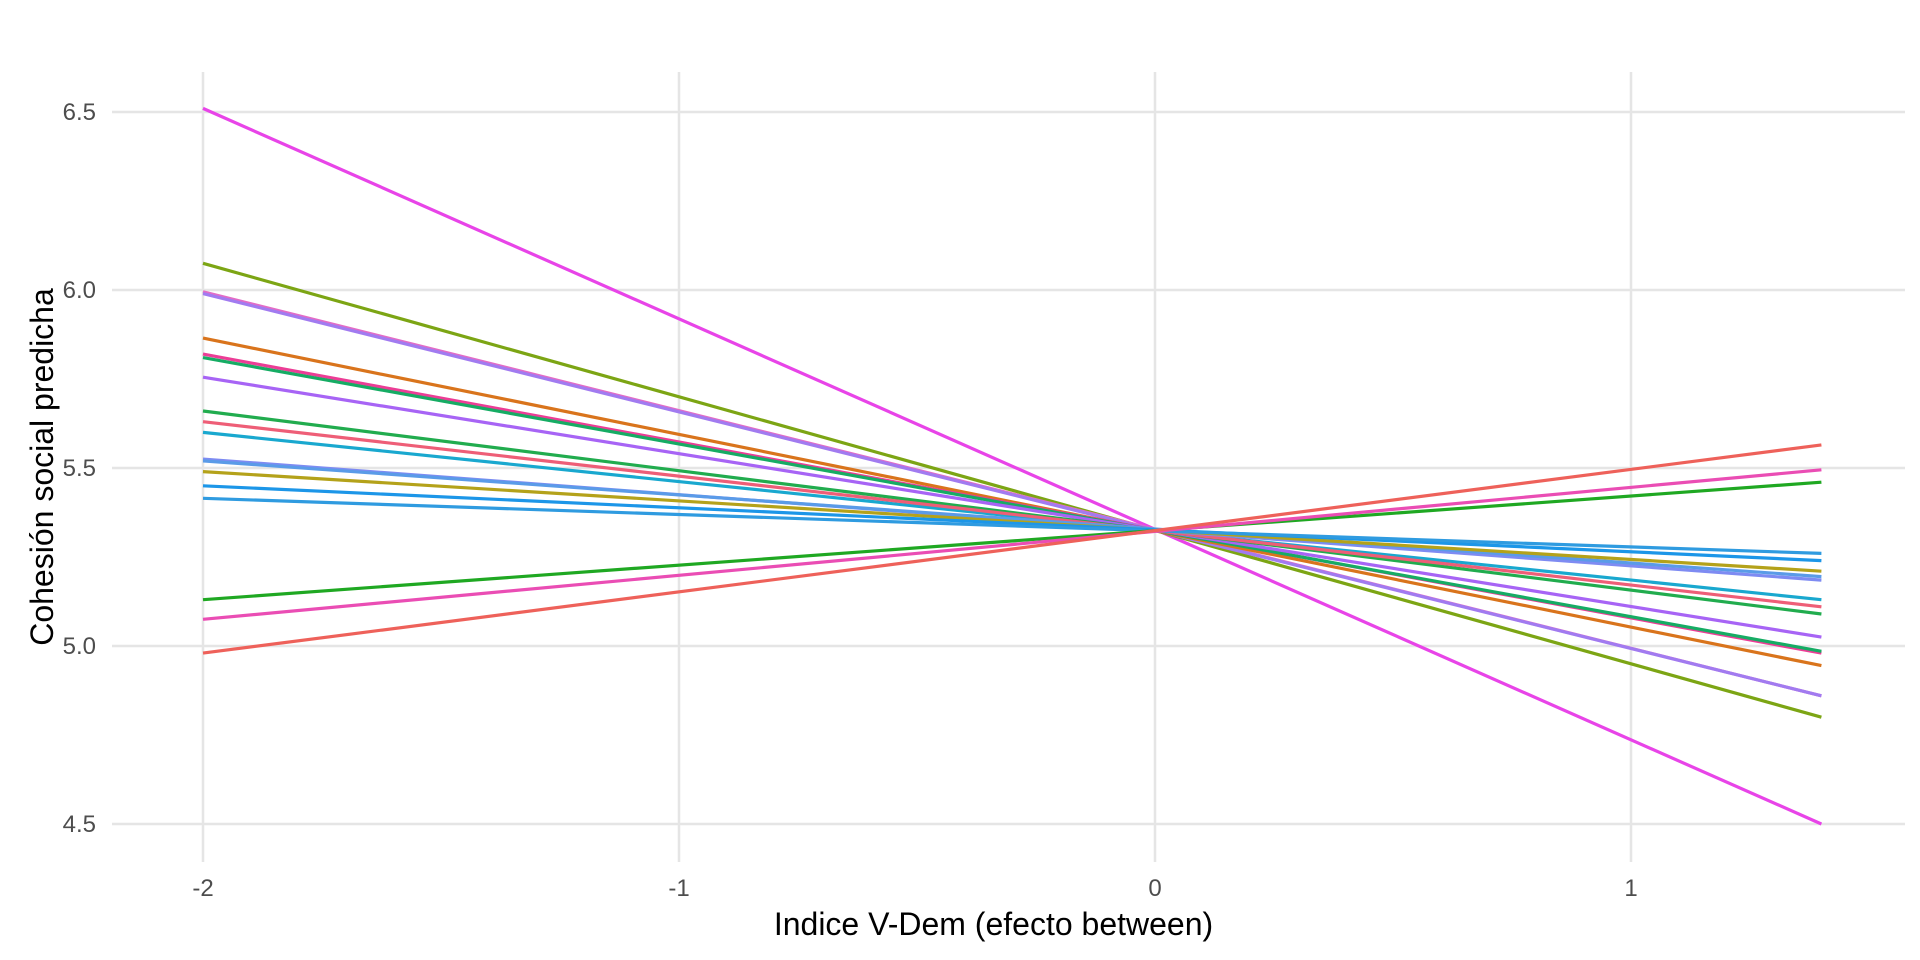 The height and width of the screenshot is (960, 1920). Describe the element at coordinates (79, 824) in the screenshot. I see `y-tick-label: 4.5` at that location.